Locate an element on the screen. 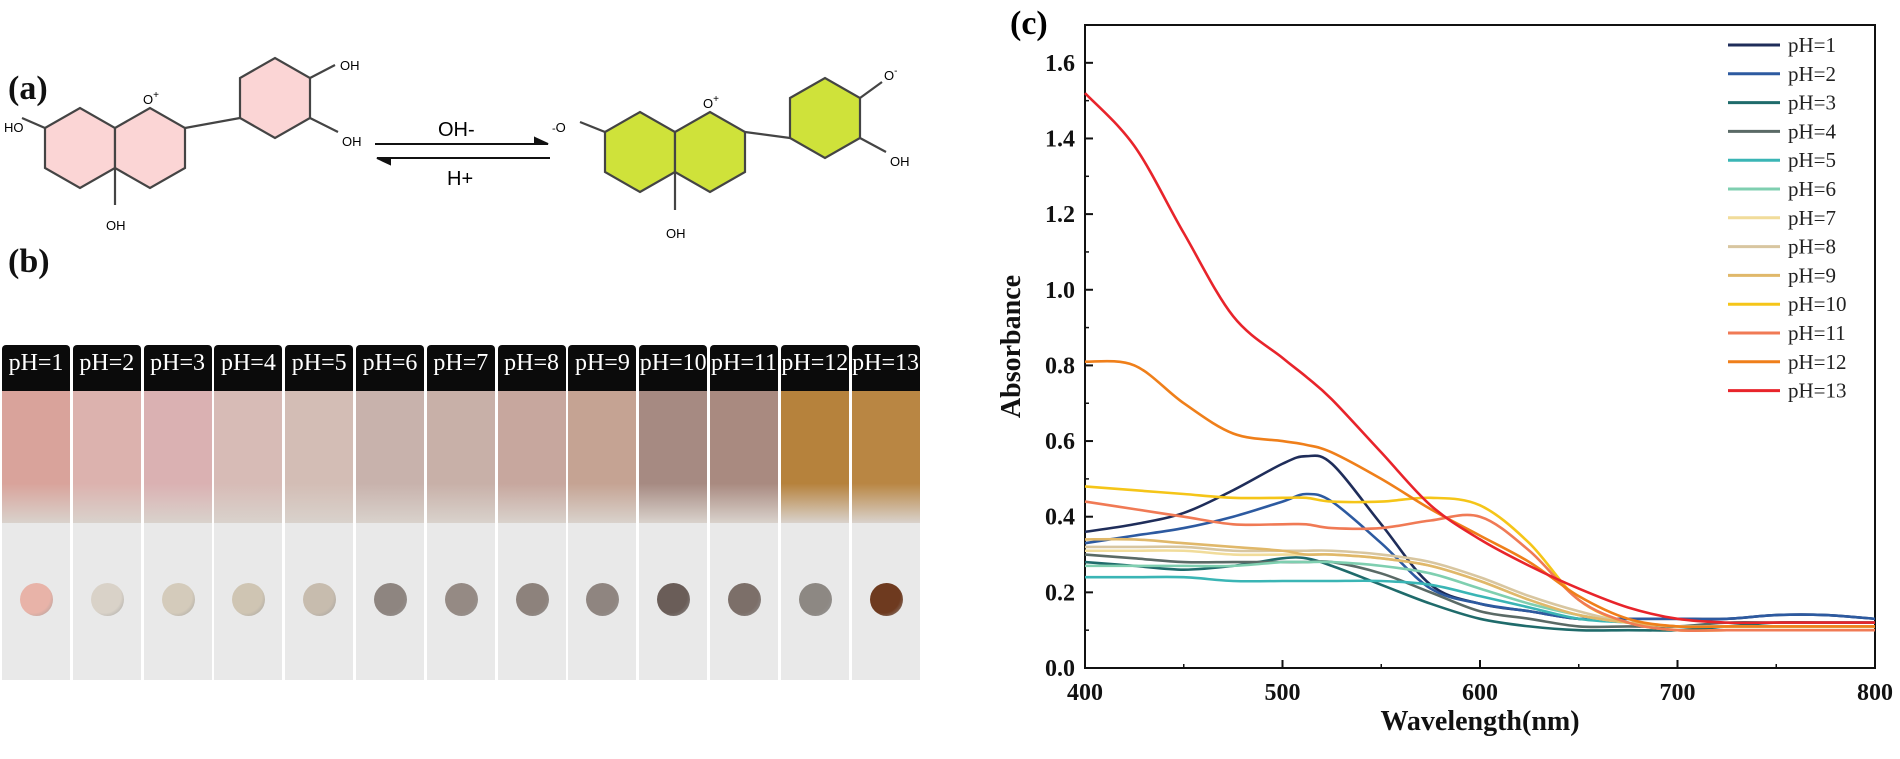  y-axis-label: Absorbance is located at coordinates (1011, 346).